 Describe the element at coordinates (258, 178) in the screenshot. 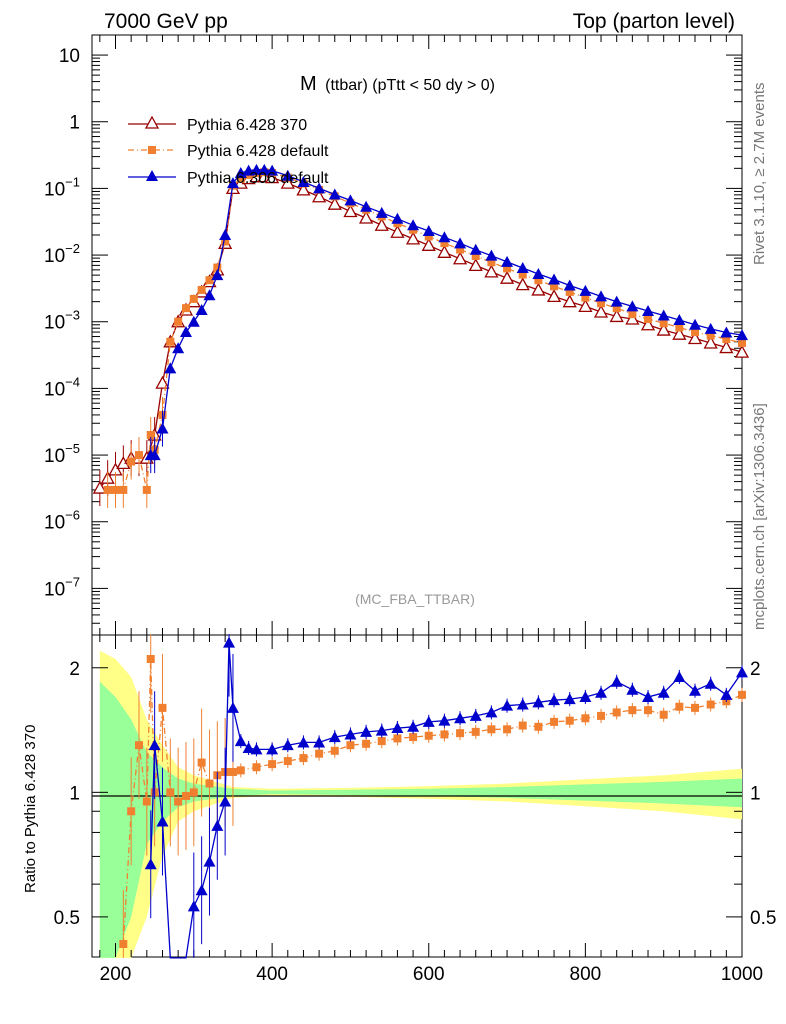

I see `legend-label-default306: Pythia 6.306 default` at that location.